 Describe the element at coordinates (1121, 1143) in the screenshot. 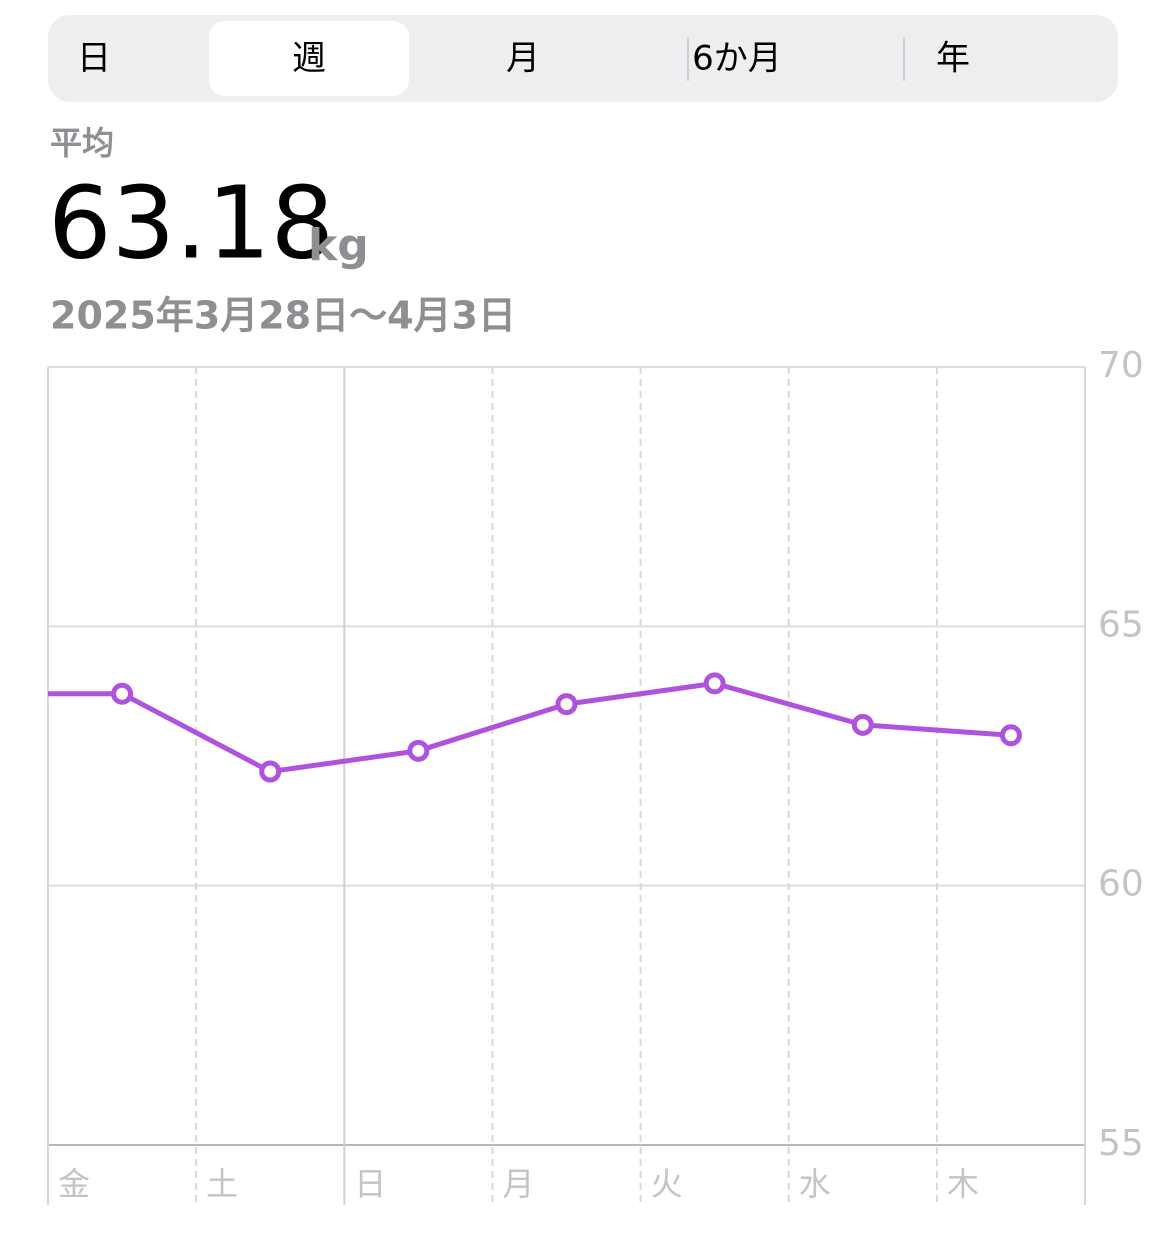

I see `y-tick-label: 55` at that location.